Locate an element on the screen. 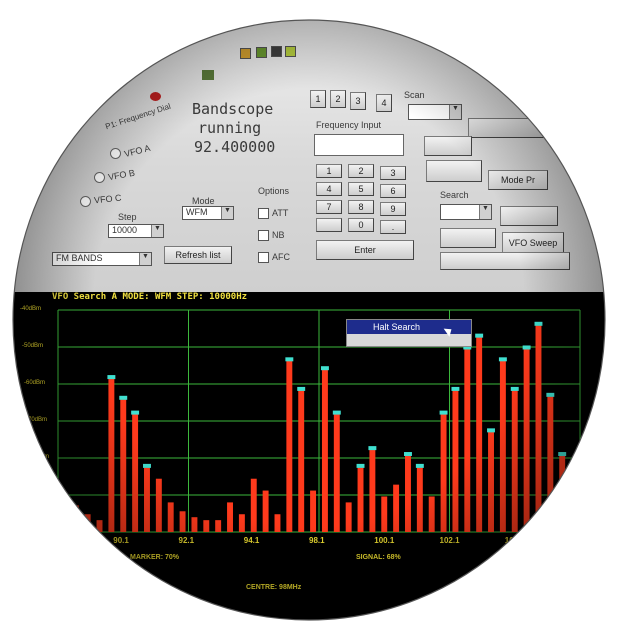 The image size is (618, 622). vfo-sweep-button: VFO Sweep is located at coordinates (533, 243).